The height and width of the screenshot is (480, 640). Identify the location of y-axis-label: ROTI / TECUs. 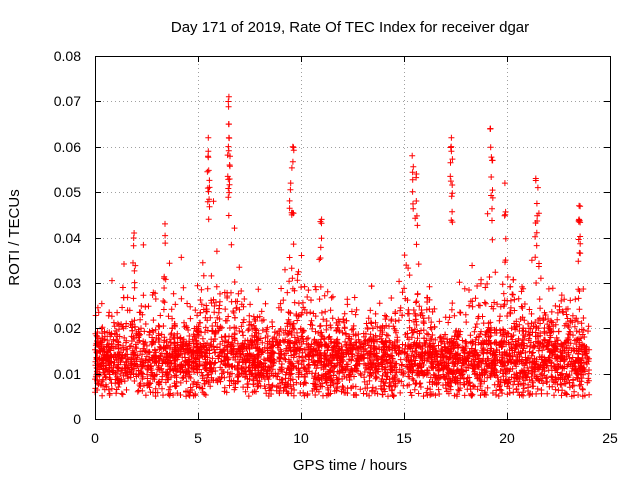
(14, 237).